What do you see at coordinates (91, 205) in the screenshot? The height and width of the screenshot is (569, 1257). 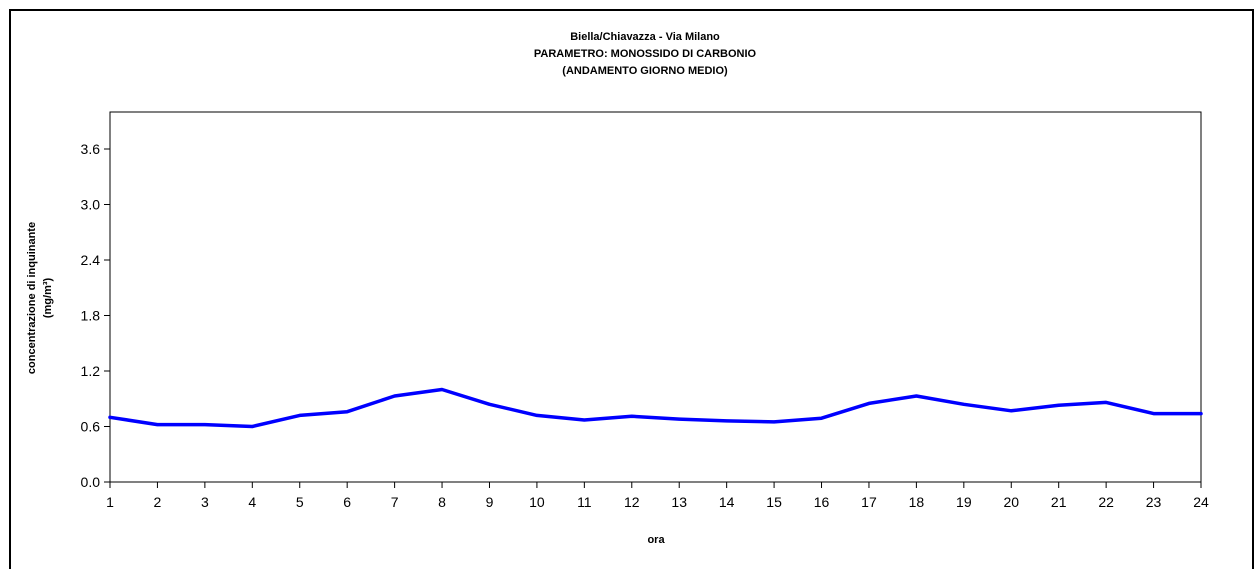 I see `y-tick-label: 3.0` at bounding box center [91, 205].